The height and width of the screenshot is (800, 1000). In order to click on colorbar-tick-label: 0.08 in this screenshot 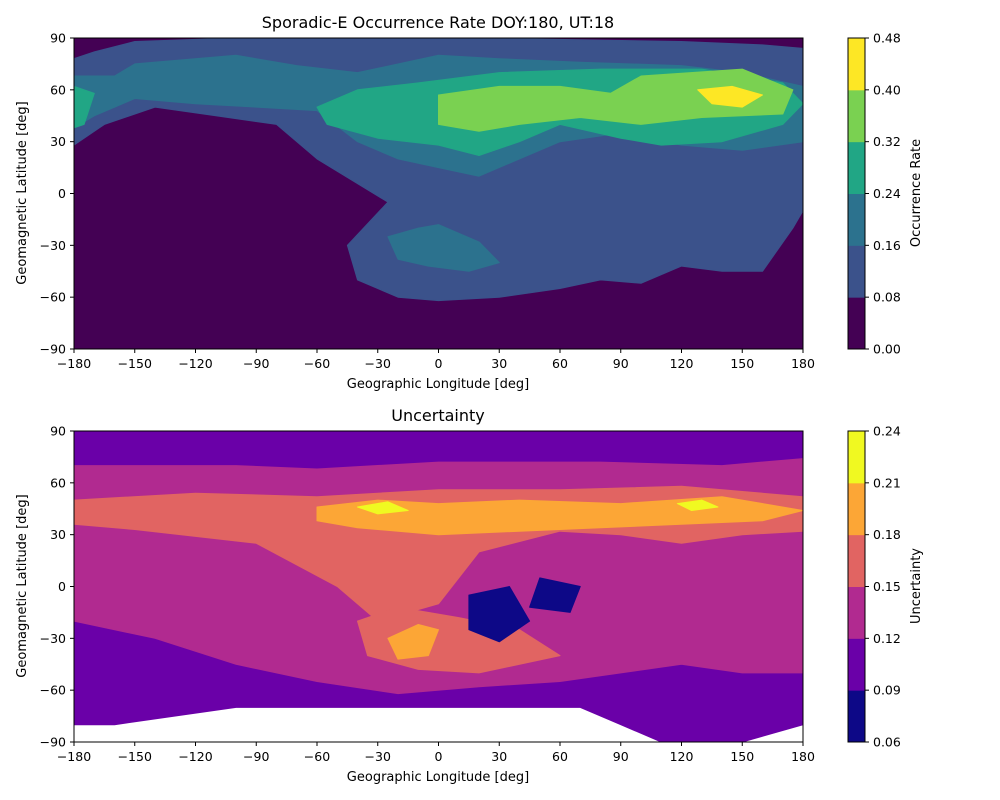, I will do `click(887, 297)`.